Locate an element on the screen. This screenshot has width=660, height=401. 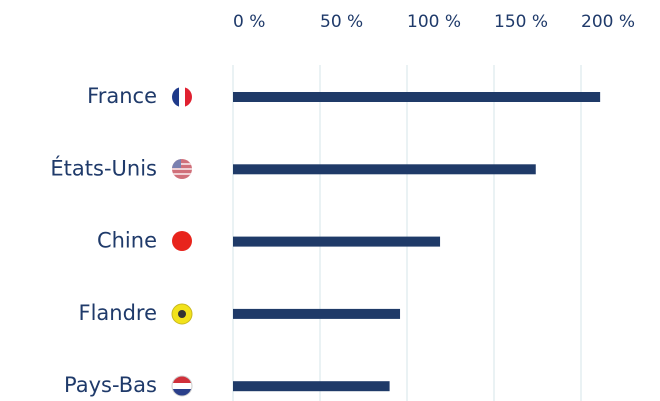
flag-netherlands is located at coordinates (182, 386).